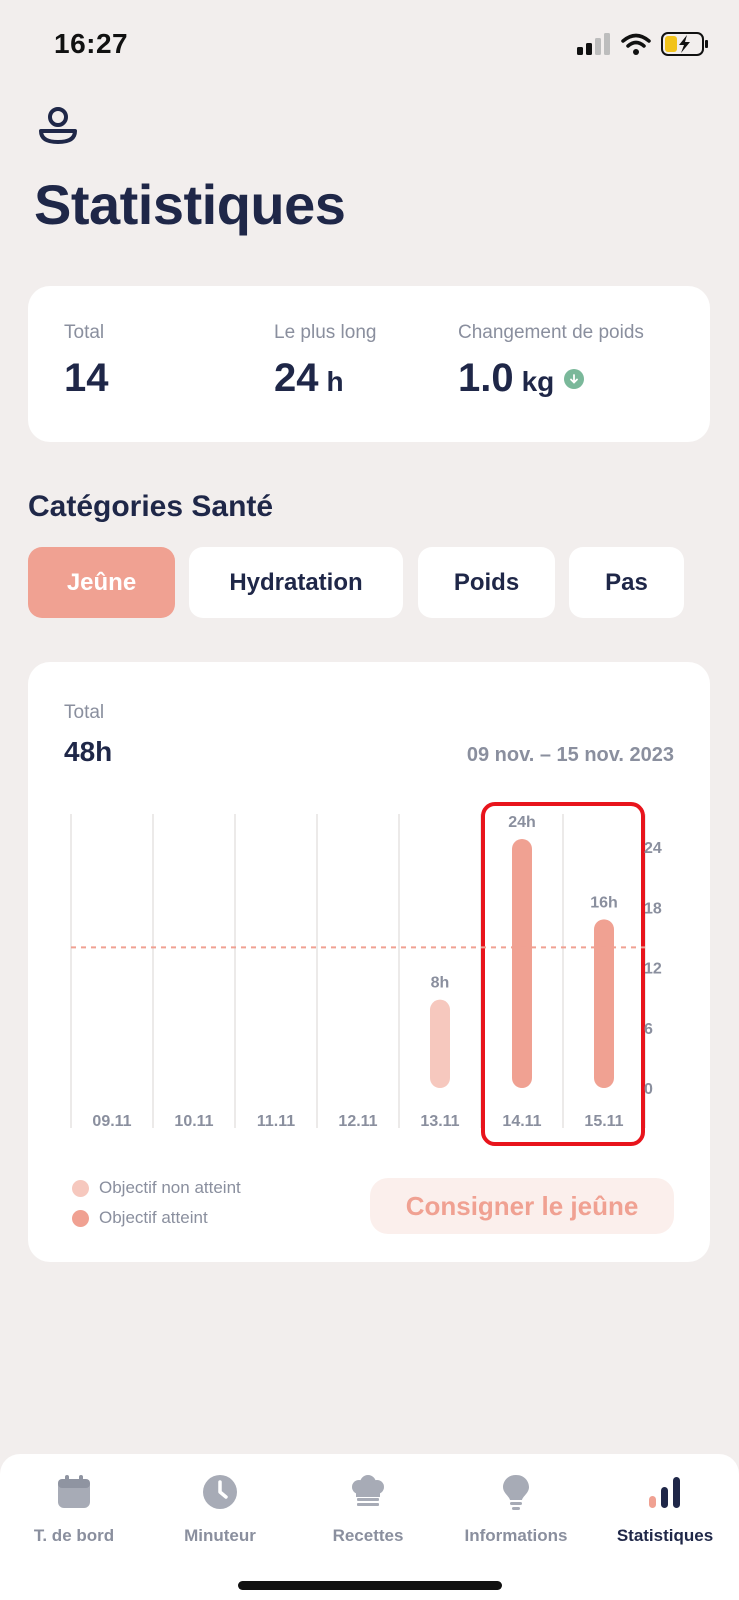 The height and width of the screenshot is (1600, 739). Describe the element at coordinates (551, 332) in the screenshot. I see `stat-weight-label: Changement de poids` at that location.